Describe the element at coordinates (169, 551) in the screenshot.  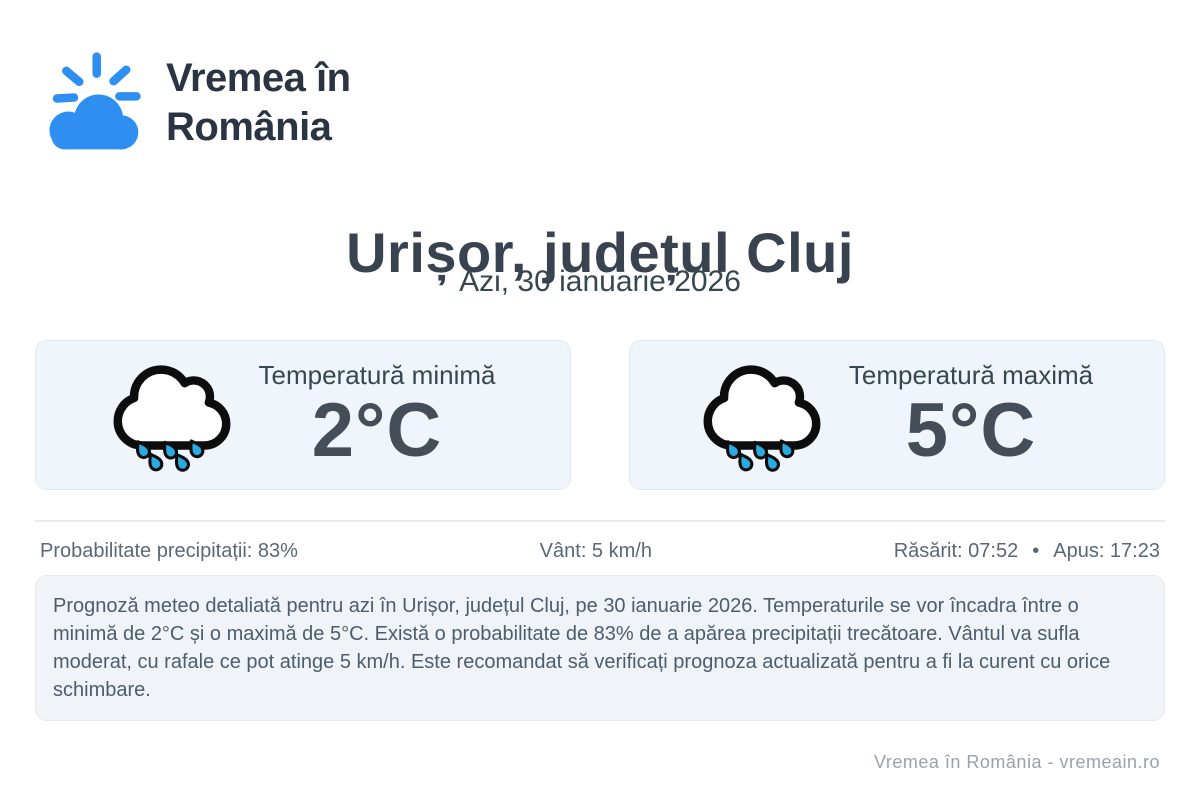
I see `stat-precipitation: Probabilitate precipitații: 83%` at that location.